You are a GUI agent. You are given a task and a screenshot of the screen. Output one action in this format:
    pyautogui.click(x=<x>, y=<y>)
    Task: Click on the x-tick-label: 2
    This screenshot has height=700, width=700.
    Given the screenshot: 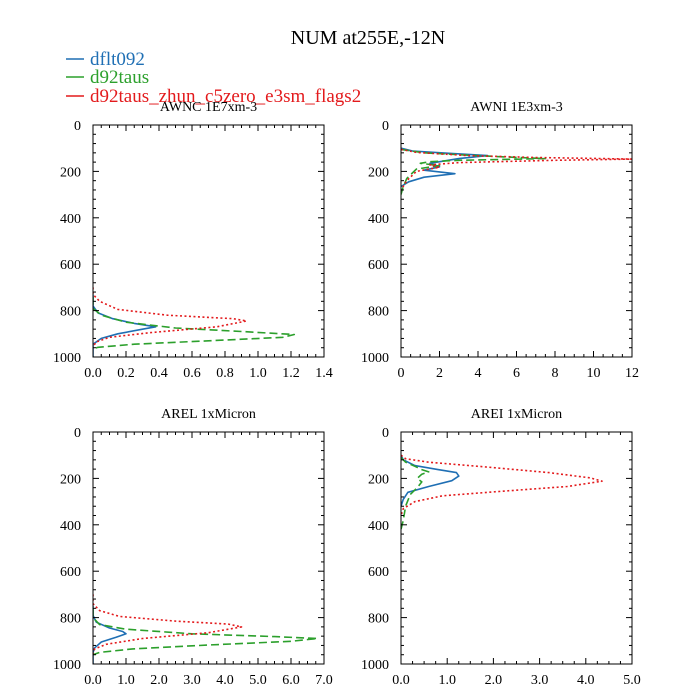 What is the action you would take?
    pyautogui.click(x=439, y=373)
    